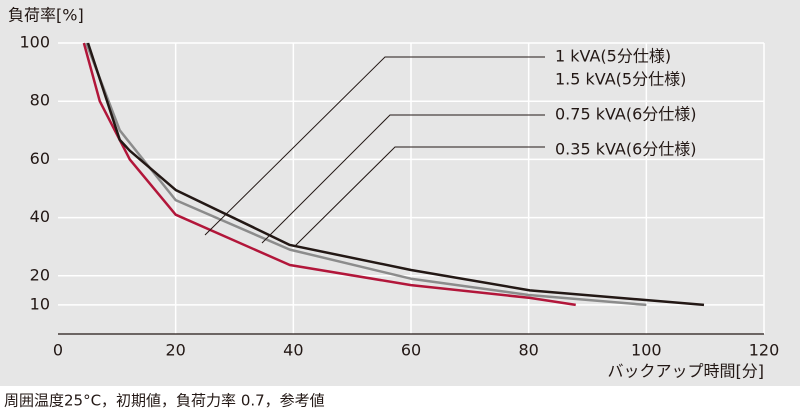 This screenshot has width=800, height=411. Describe the element at coordinates (58, 350) in the screenshot. I see `x-tick-label: 0` at that location.